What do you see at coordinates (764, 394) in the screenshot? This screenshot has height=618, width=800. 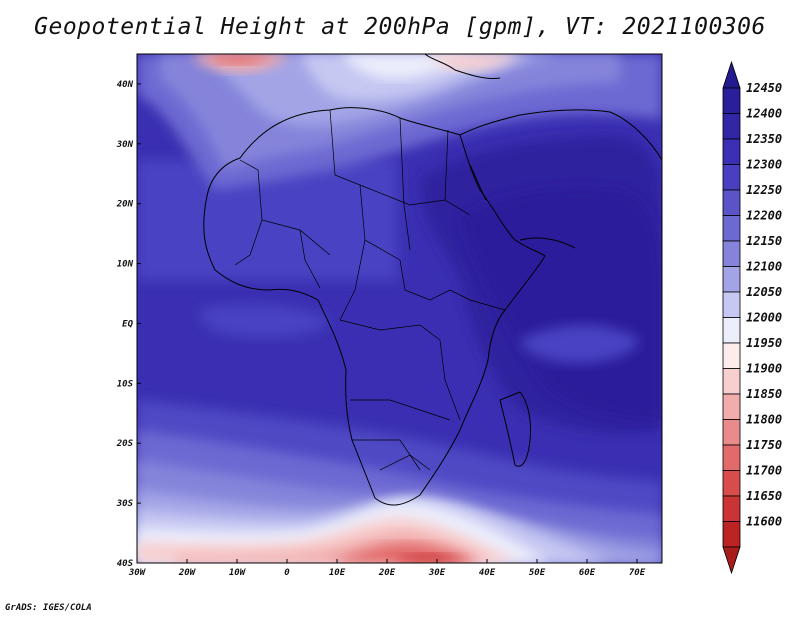 I see `colorbar-label: 11850` at bounding box center [764, 394].